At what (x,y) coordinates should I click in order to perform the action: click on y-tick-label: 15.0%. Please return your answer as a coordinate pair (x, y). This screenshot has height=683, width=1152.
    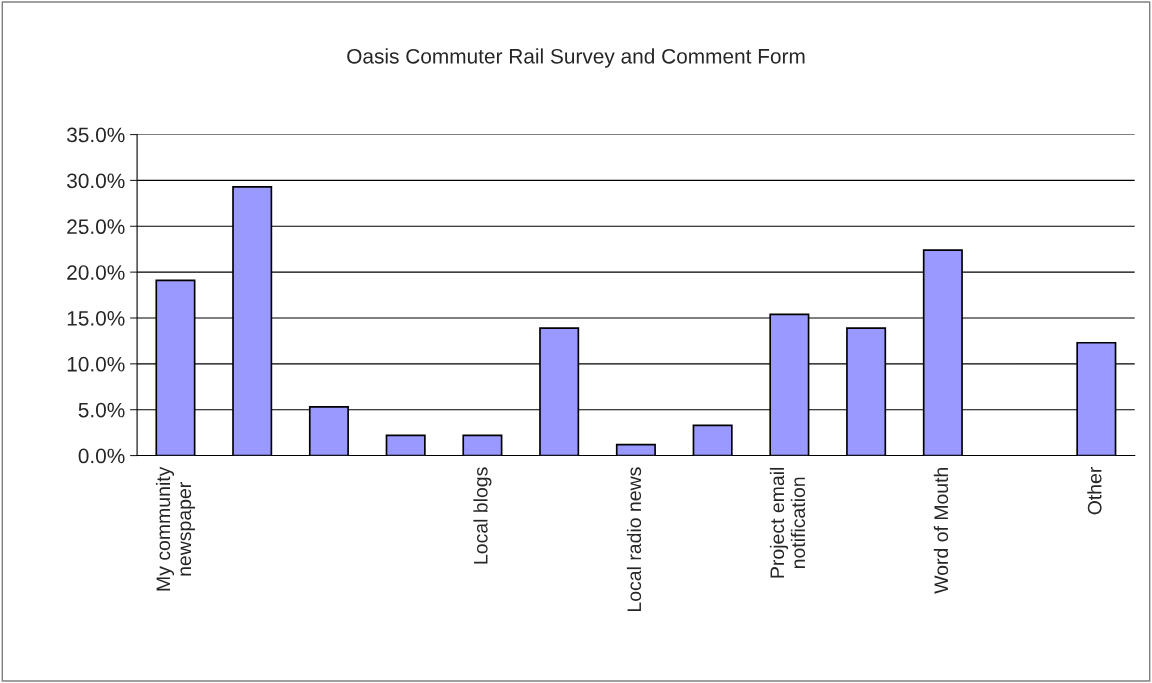
    Looking at the image, I should click on (96, 318).